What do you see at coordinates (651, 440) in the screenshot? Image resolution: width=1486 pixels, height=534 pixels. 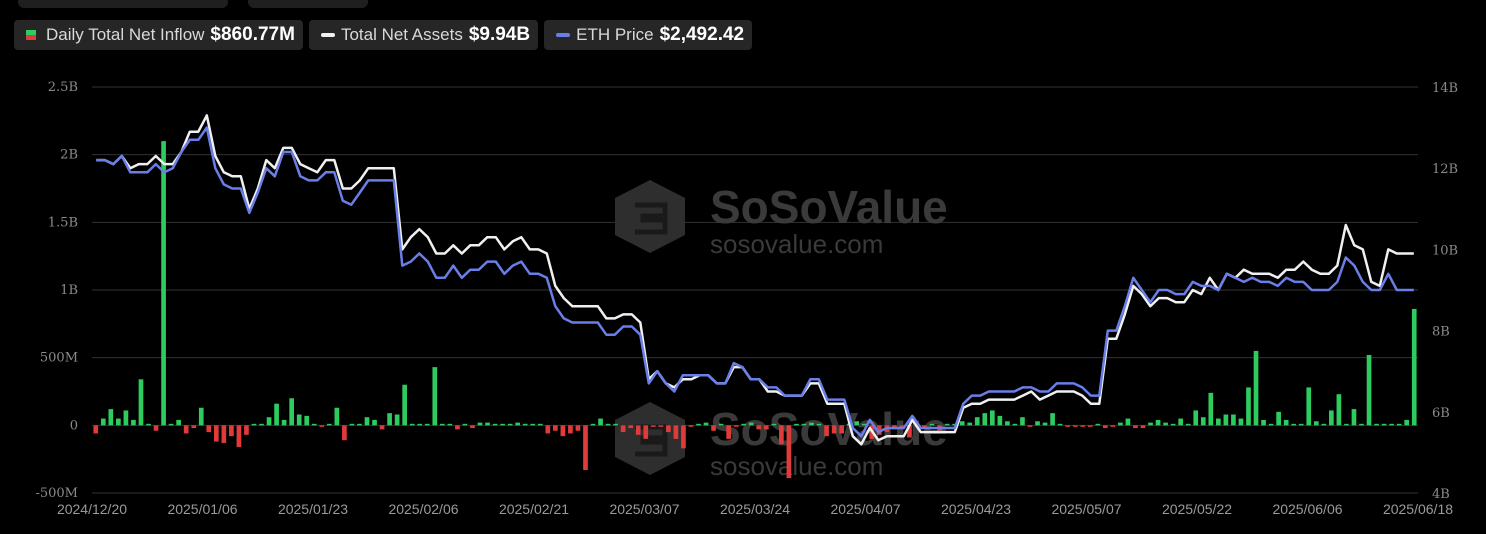 I see `logo-s-icon` at bounding box center [651, 440].